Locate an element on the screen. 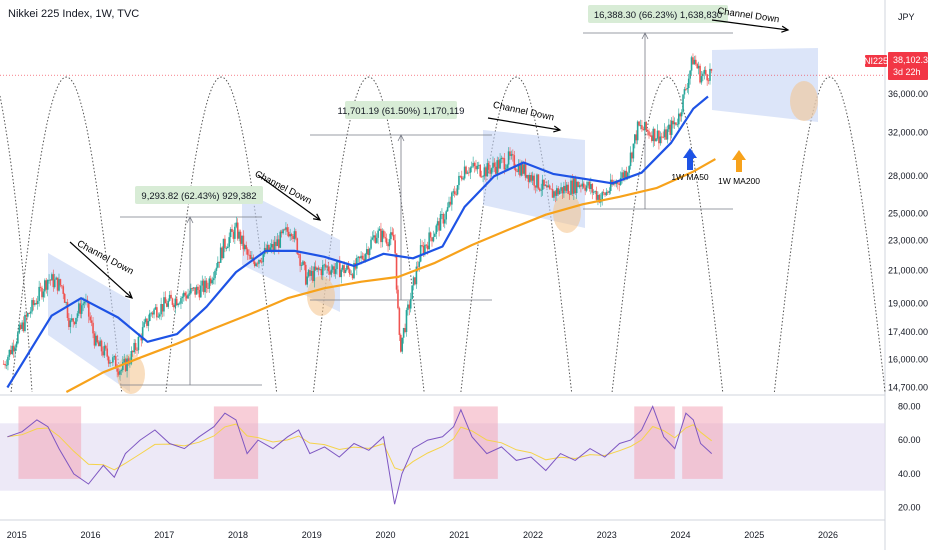 Image resolution: width=932 pixels, height=550 pixels. time-tick: 2020 is located at coordinates (385, 535).